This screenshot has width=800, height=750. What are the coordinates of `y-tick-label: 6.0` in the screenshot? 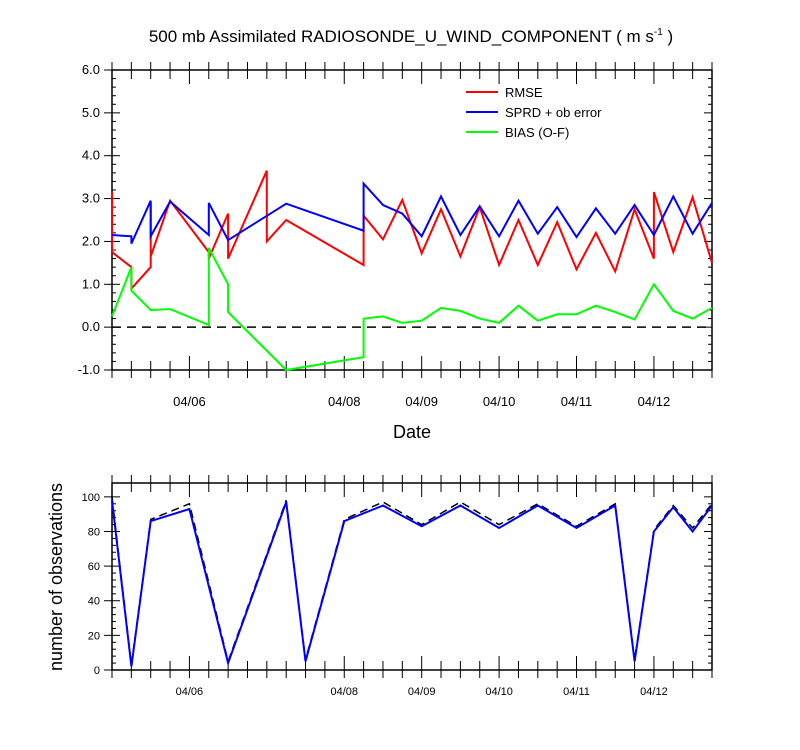 It's located at (91, 69).